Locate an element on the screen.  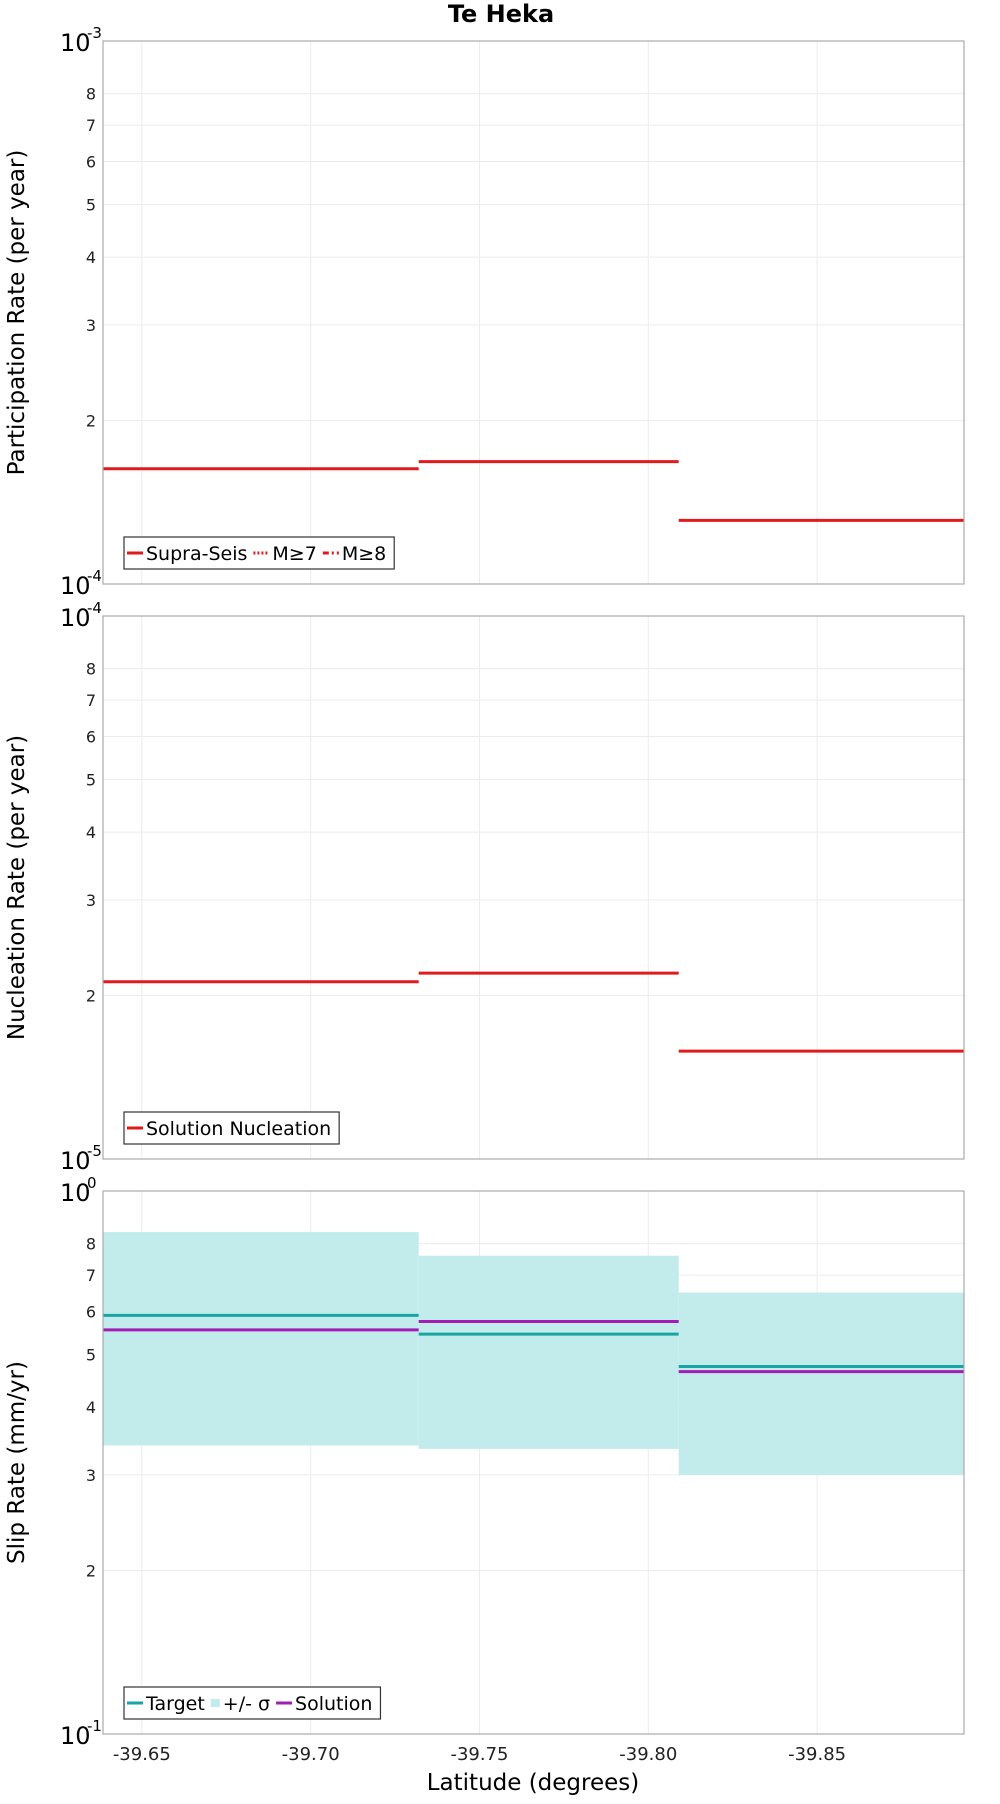
y-major-tick-label: 10⁻⁵ is located at coordinates (81, 1158).